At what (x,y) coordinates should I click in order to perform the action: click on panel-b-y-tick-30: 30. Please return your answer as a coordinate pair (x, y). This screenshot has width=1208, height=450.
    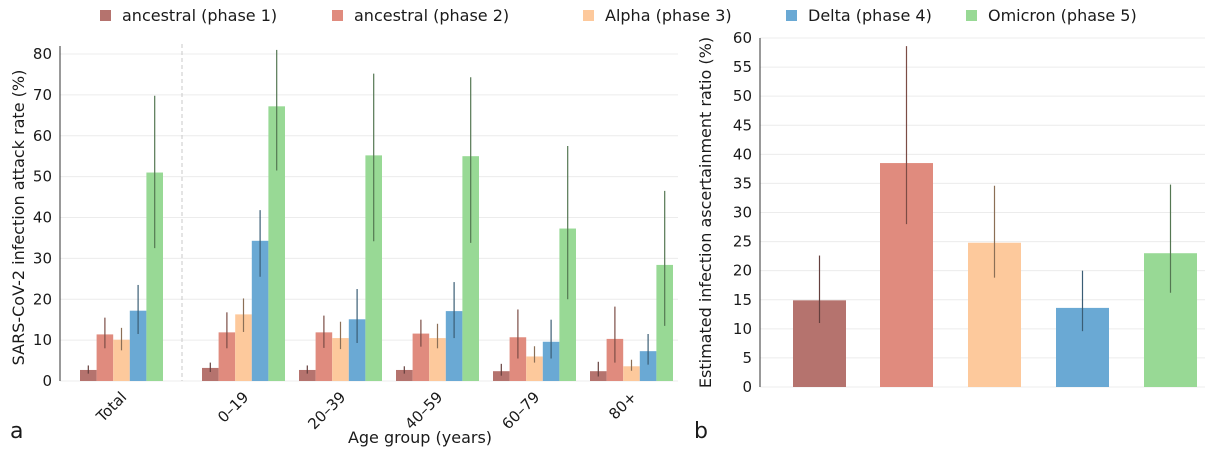
    Looking at the image, I should click on (742, 213).